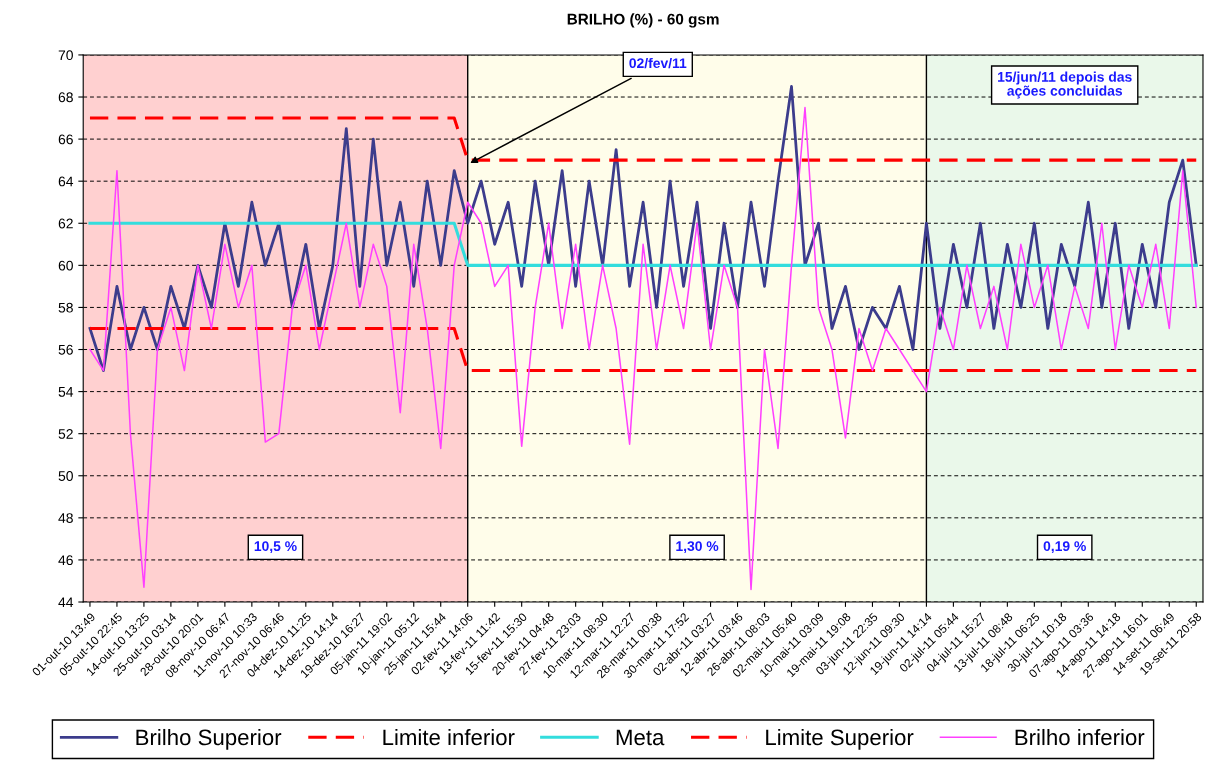  Describe the element at coordinates (66, 181) in the screenshot. I see `y-tick-label: 64` at that location.